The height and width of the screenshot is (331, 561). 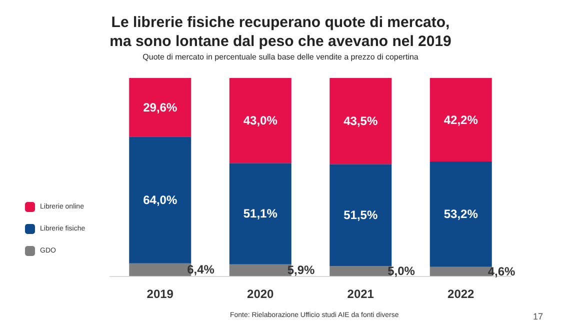 I want to click on chart-title: Le librerie fisiche recuperano quote di mercato, ma sono lontane dal peso che avevano nel 2019, so click(x=281, y=32).